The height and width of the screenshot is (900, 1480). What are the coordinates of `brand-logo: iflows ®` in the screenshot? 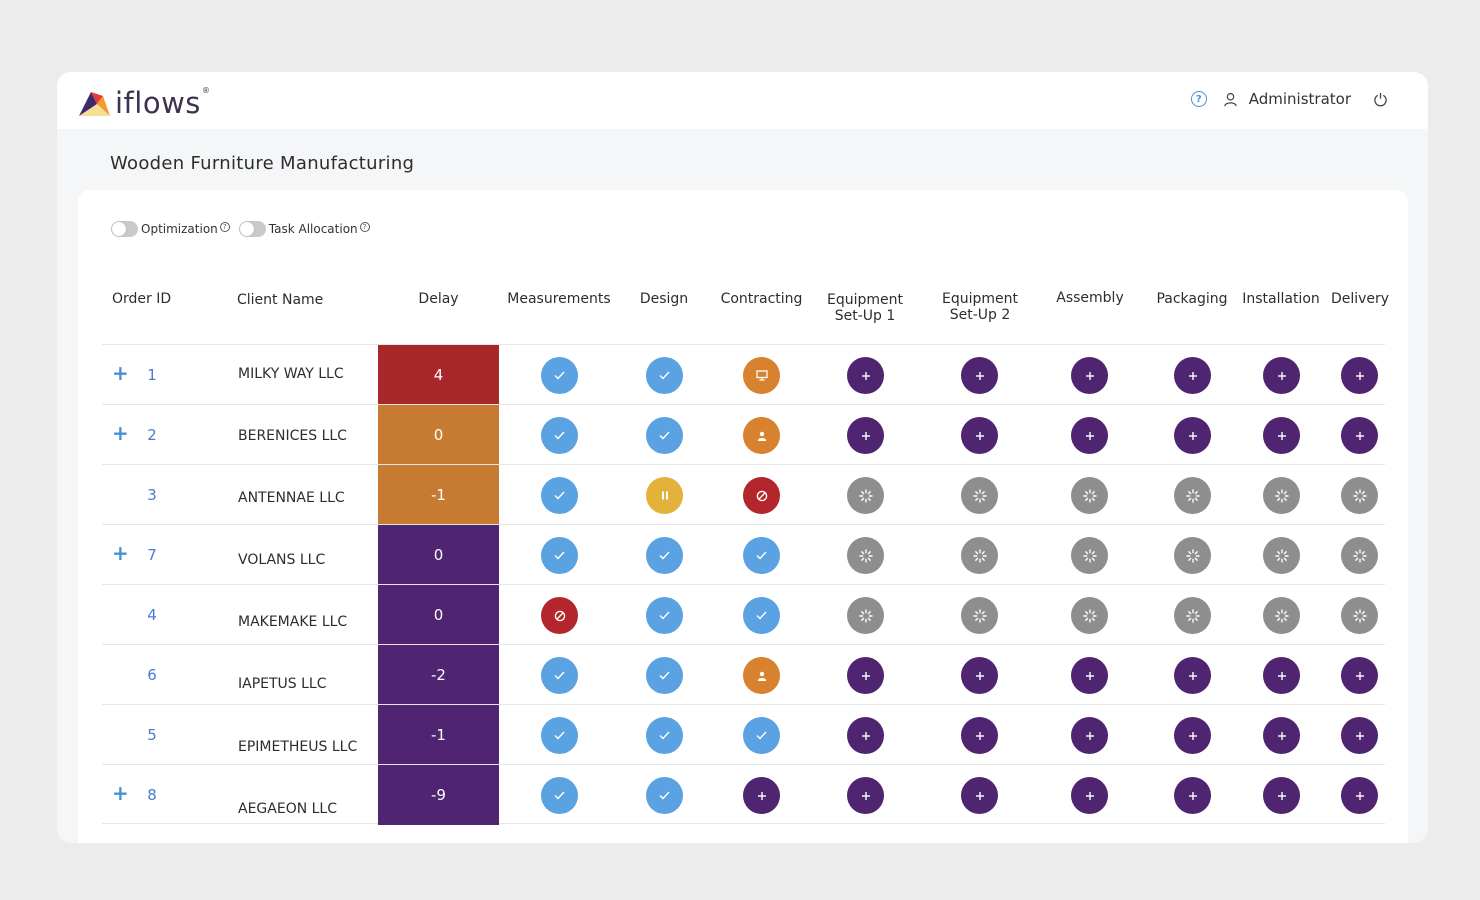 It's located at (143, 103).